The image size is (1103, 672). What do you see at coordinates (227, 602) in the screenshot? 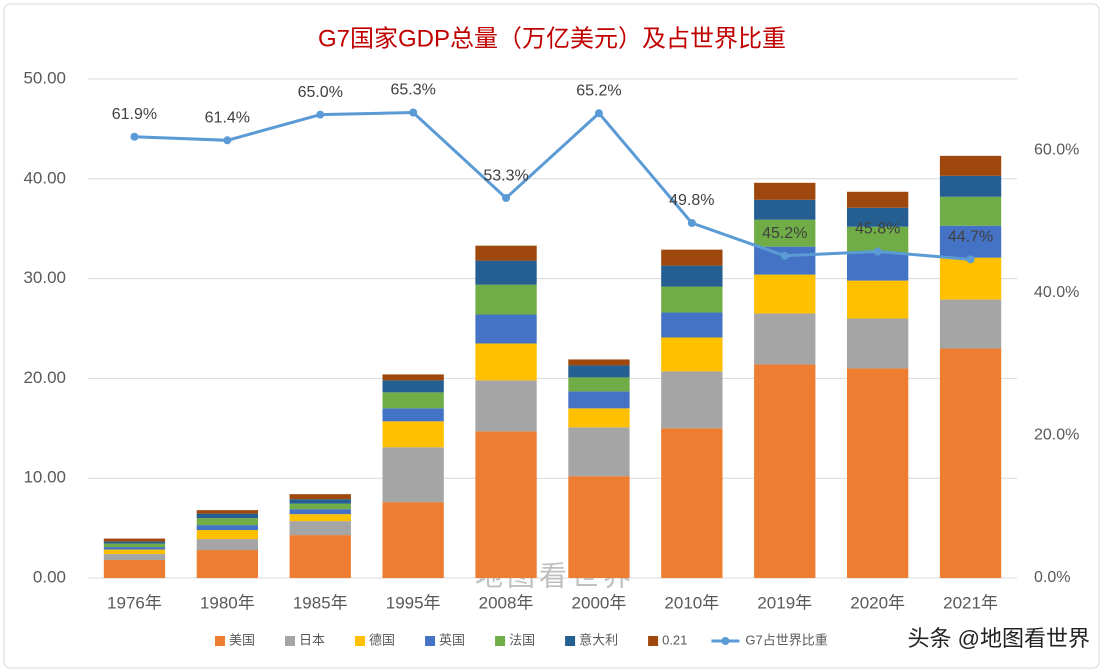
I see `x-tick-label: 1980年` at bounding box center [227, 602].